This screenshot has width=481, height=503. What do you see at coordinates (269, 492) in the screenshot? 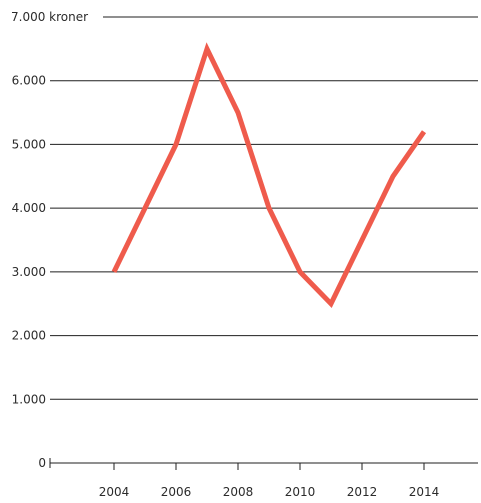
I see `x-tick-labels: 2004 2006 2008 2010 2012 2014` at bounding box center [269, 492].